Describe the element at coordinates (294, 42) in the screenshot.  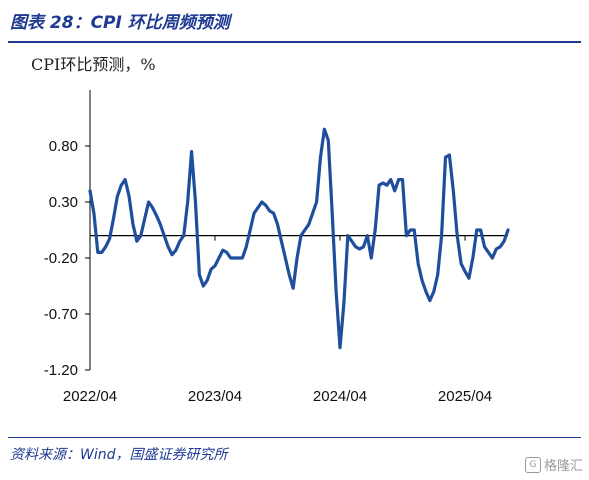
I see `title-divider` at that location.